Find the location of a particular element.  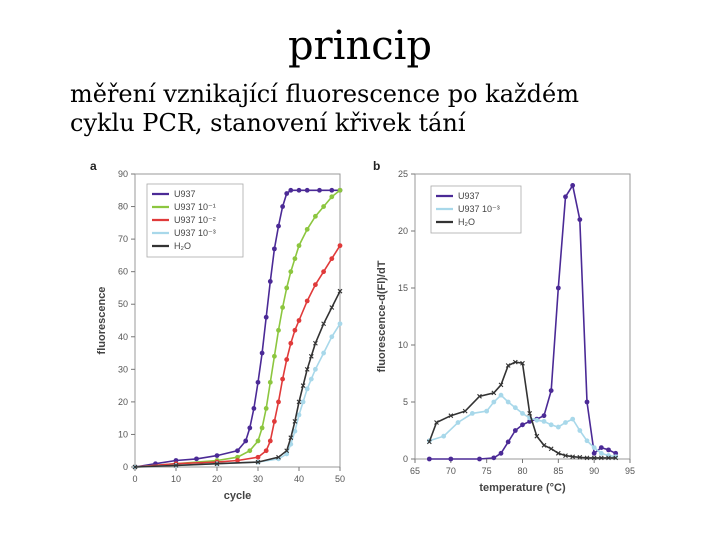

chart-legend: U937 U937 10⁻¹ U937 10⁻² U937 10⁻³ H₂O is located at coordinates (195, 220).